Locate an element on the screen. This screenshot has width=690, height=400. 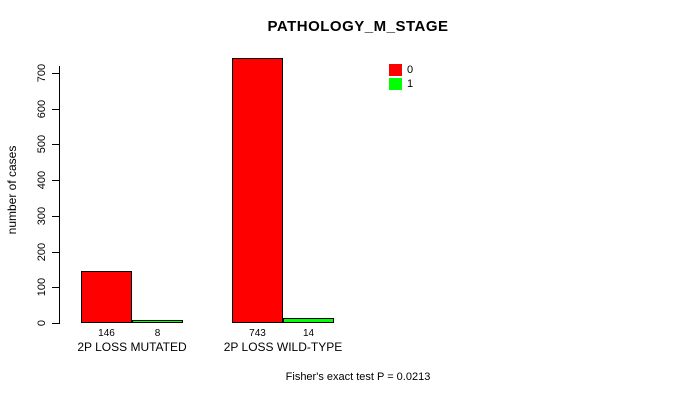
y-tick-label: 0 is located at coordinates (42, 323).